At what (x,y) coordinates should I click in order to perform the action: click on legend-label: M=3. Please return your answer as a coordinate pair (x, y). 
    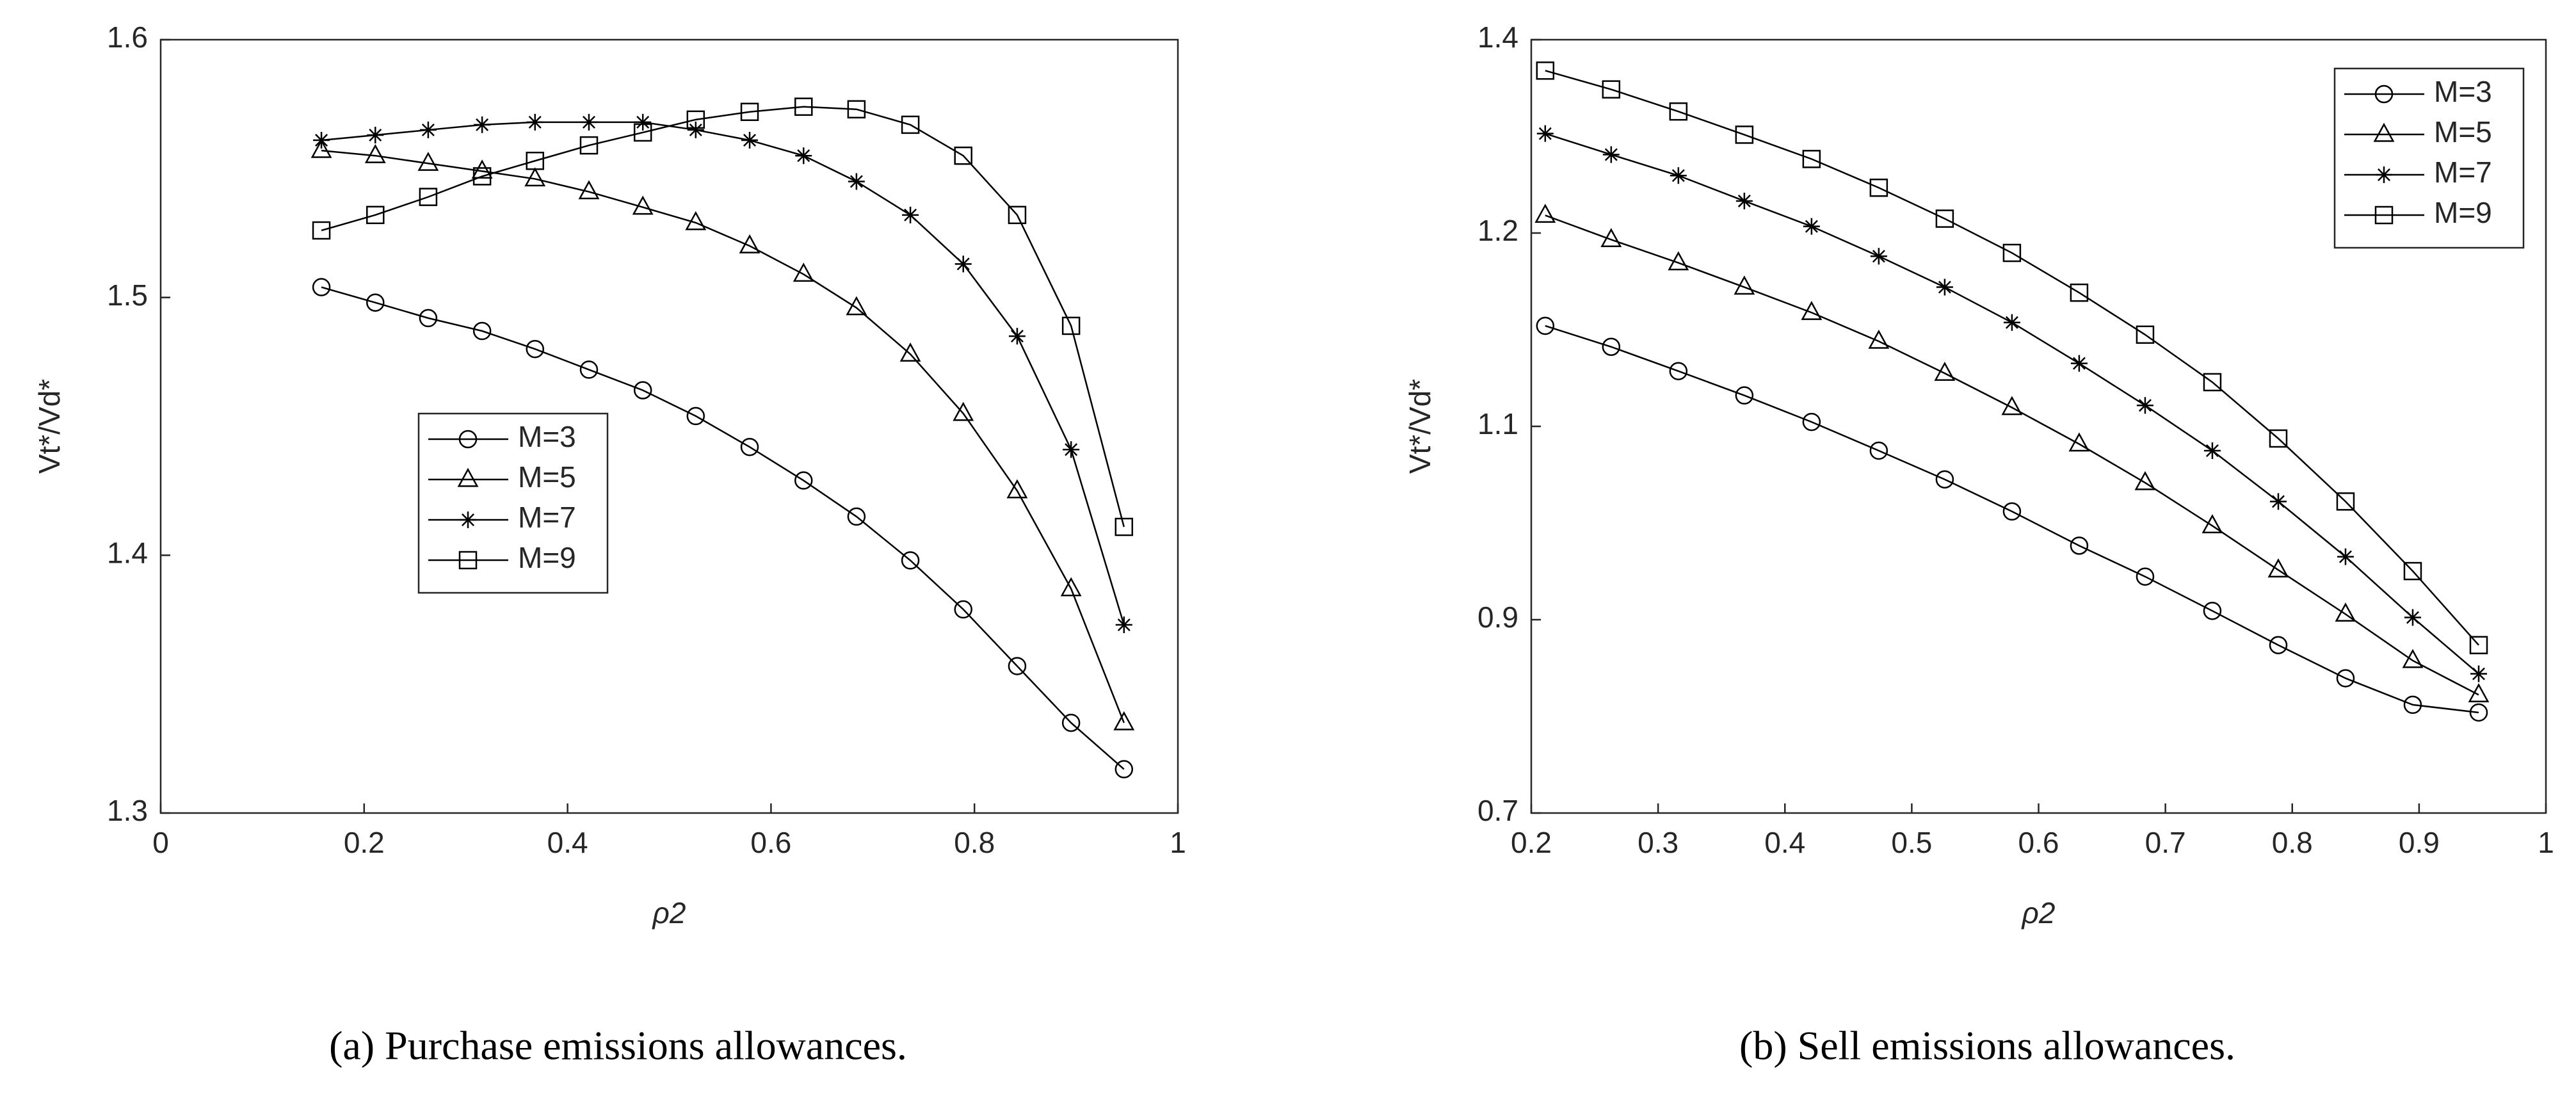
    Looking at the image, I should click on (2463, 92).